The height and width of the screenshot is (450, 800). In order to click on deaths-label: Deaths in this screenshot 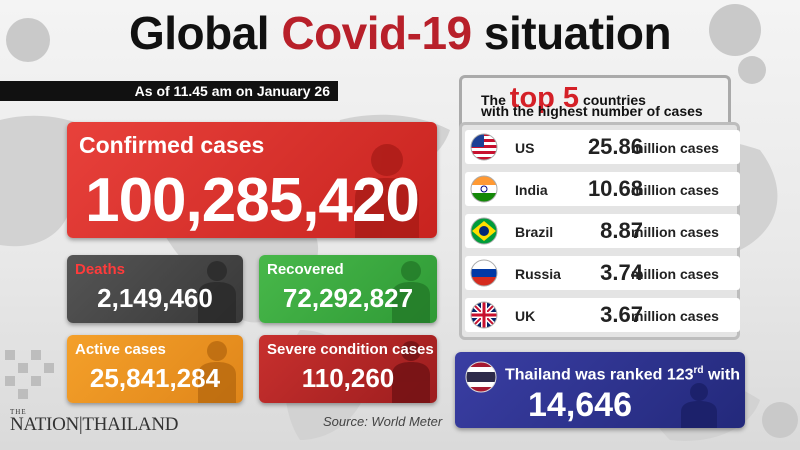, I will do `click(100, 269)`.